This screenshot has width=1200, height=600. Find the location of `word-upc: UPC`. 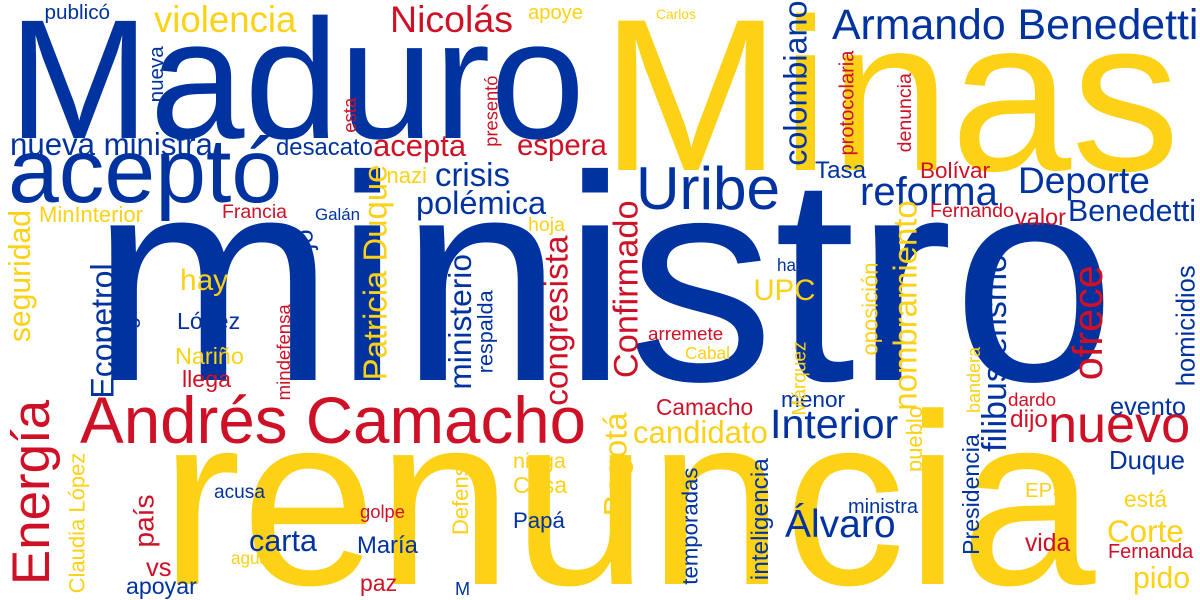

word-upc: UPC is located at coordinates (784, 290).